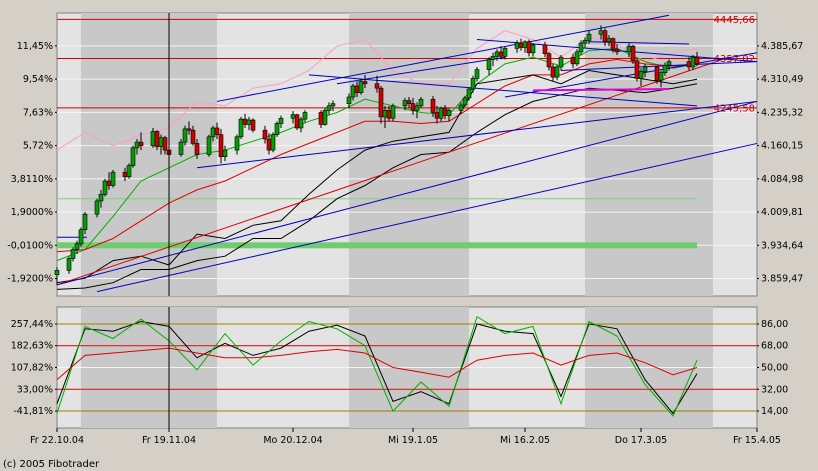 This screenshot has width=818, height=471. Describe the element at coordinates (35, 389) in the screenshot. I see `oscillator-left-tick-label: 33,00%` at that location.